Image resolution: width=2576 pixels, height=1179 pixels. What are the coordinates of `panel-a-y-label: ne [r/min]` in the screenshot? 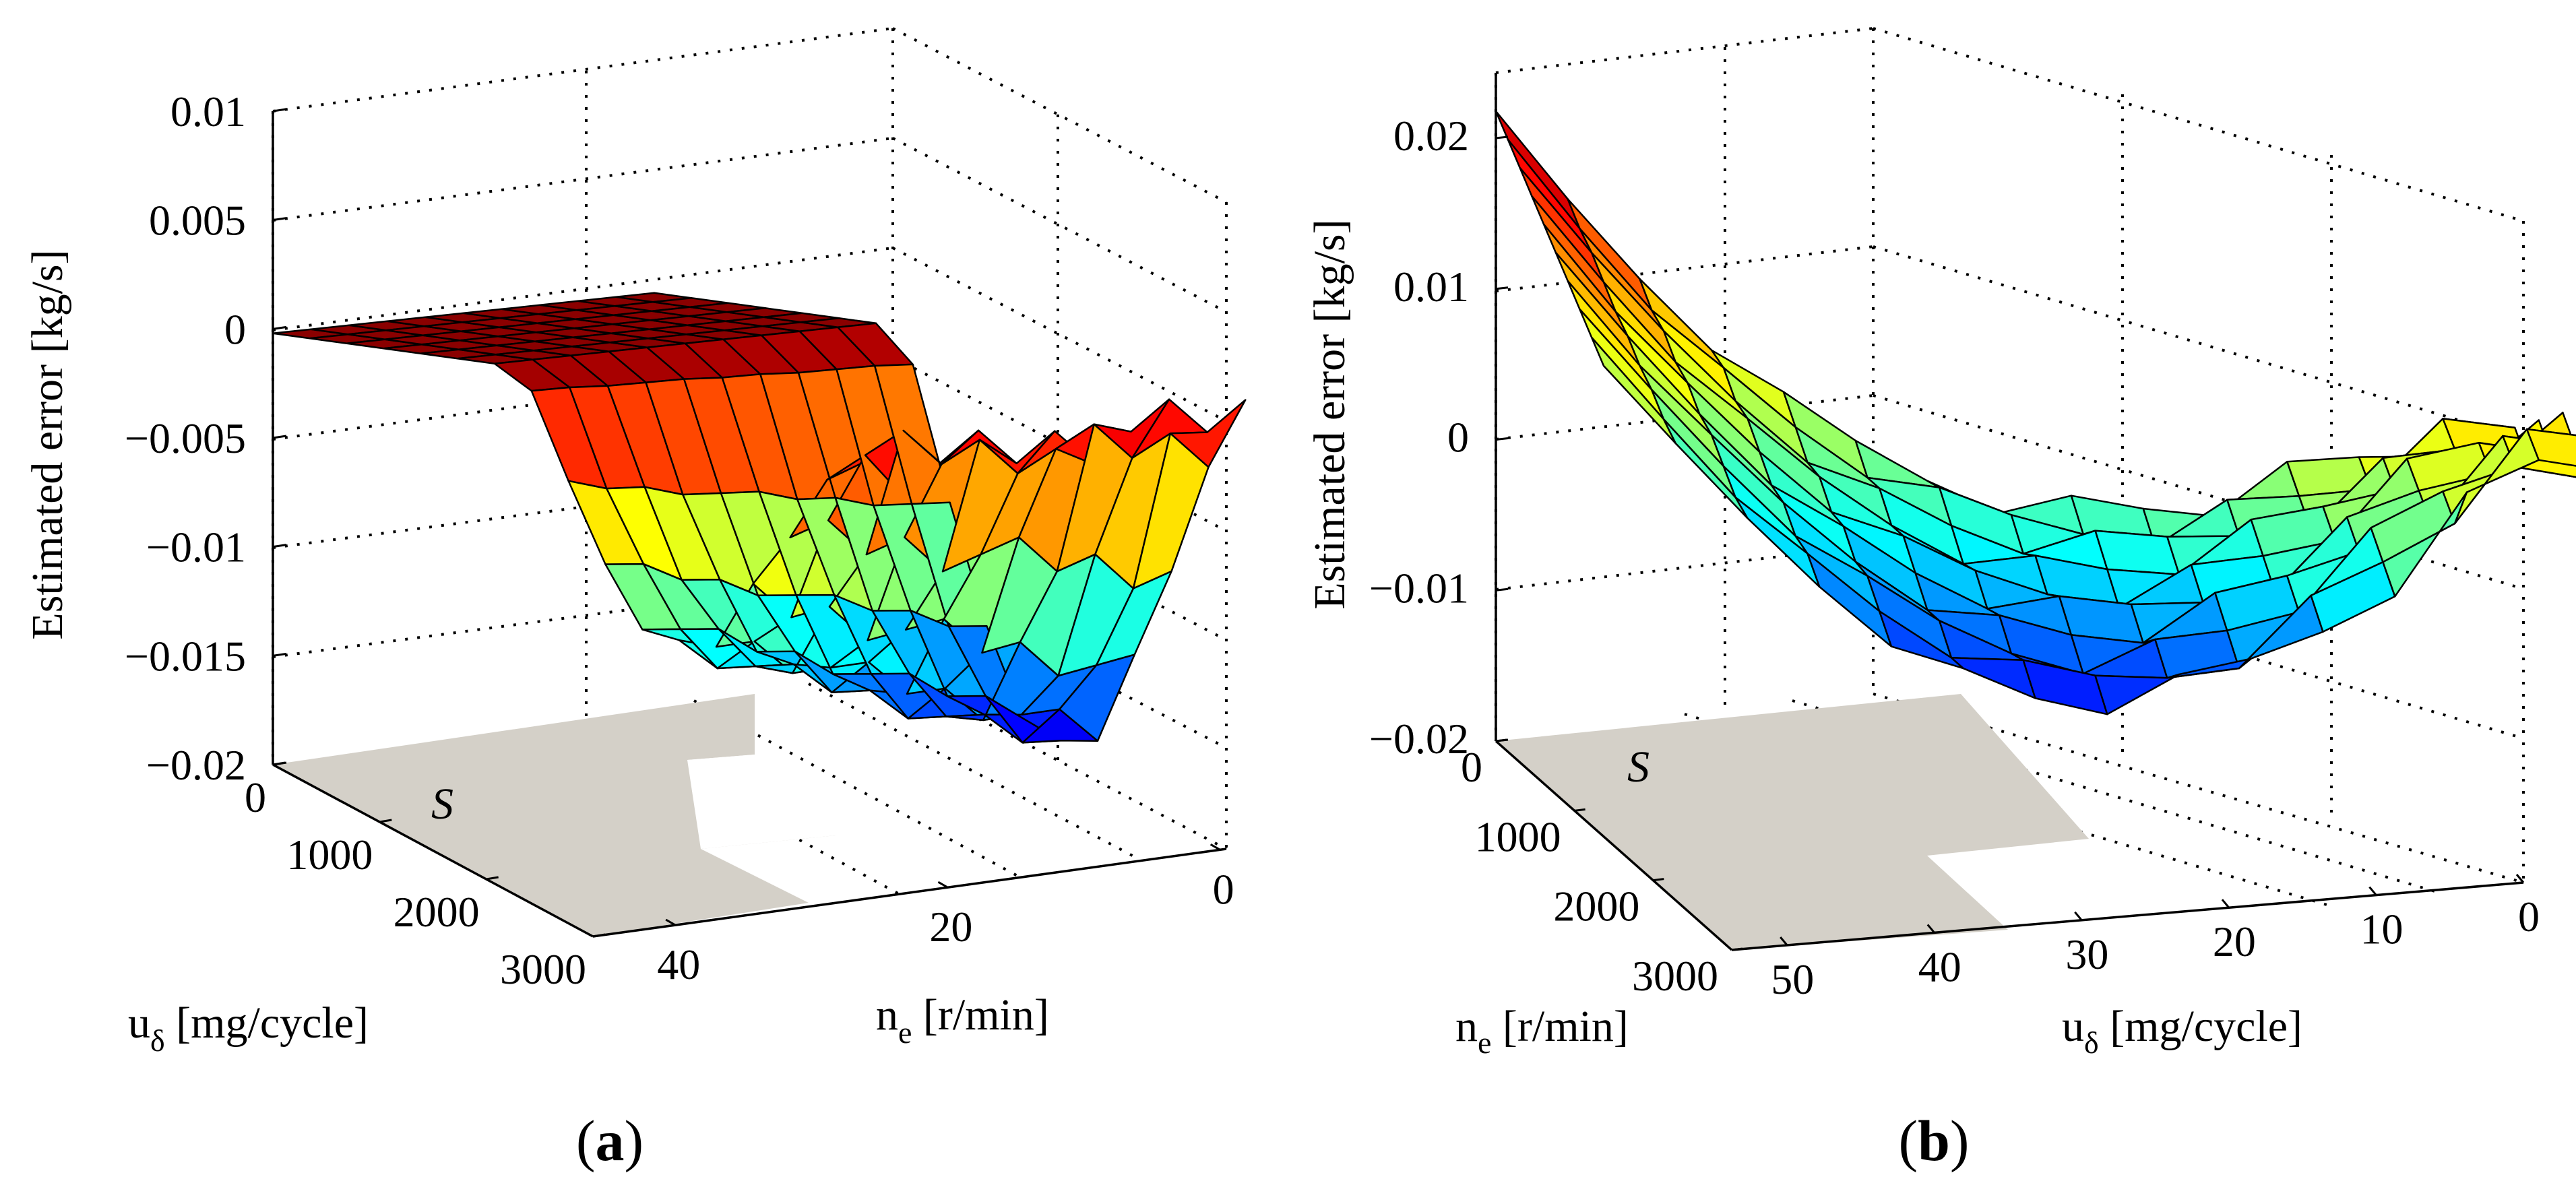 It's located at (962, 1020).